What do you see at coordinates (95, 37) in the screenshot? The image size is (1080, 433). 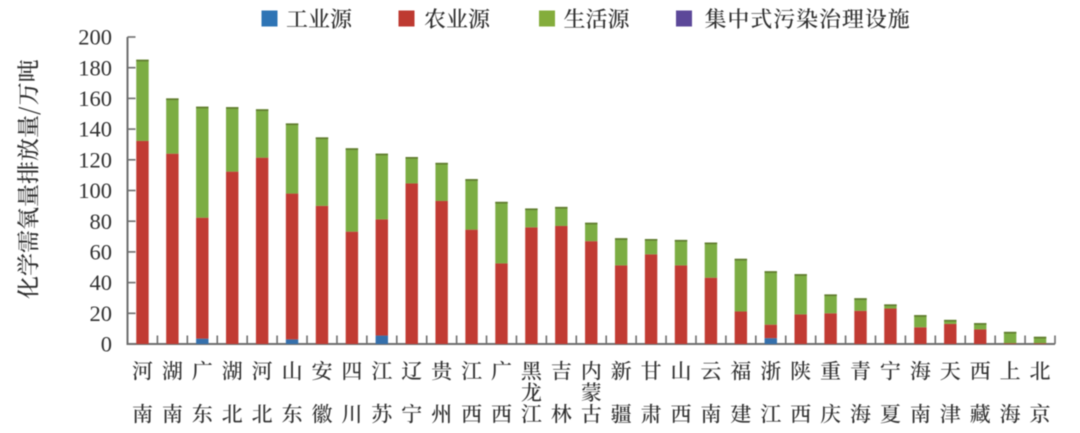 I see `svg-text: 200` at bounding box center [95, 37].